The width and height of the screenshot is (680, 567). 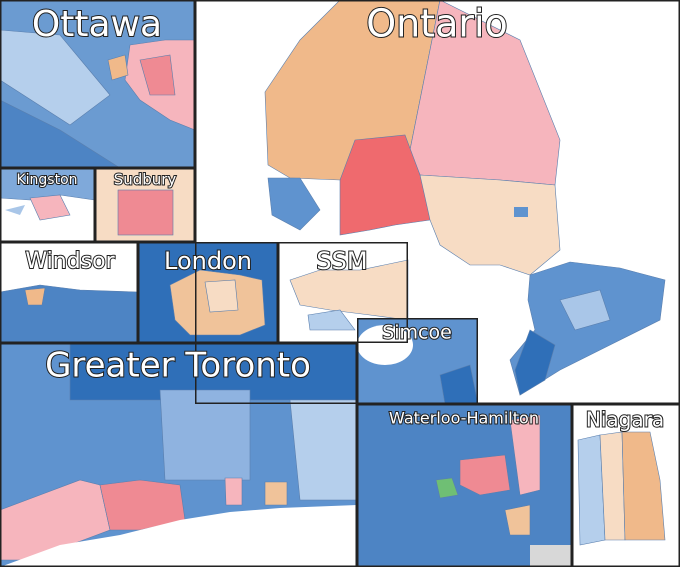 I want to click on kingston-panel, so click(x=48, y=204).